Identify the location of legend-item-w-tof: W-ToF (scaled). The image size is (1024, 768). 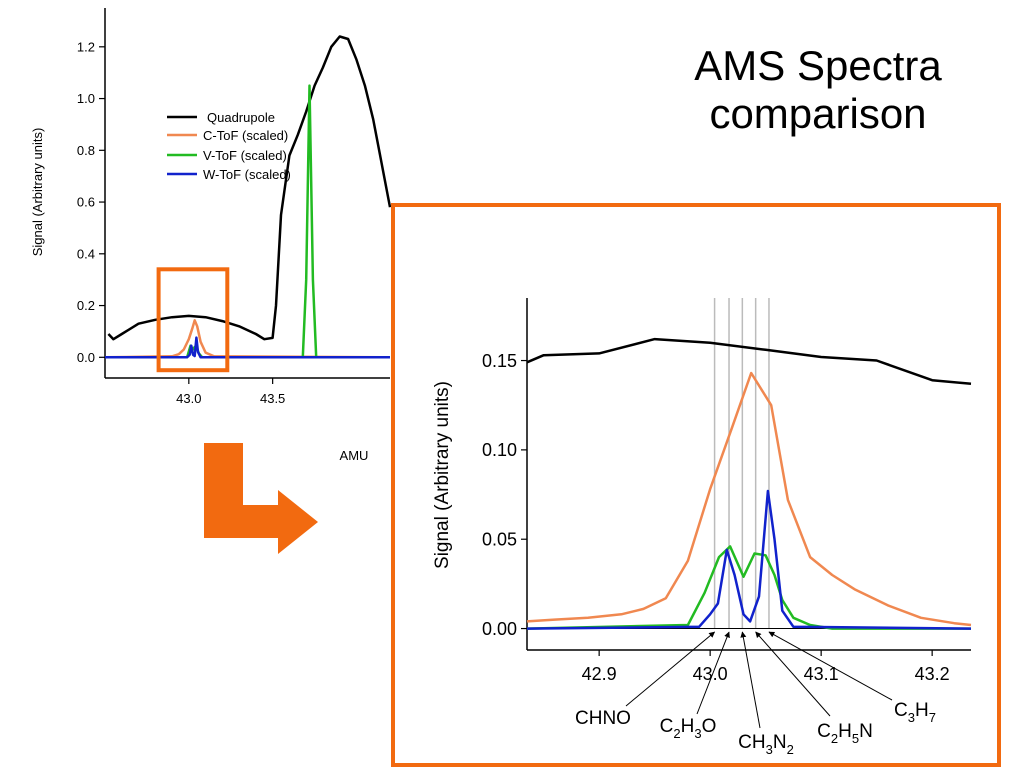
(229, 174).